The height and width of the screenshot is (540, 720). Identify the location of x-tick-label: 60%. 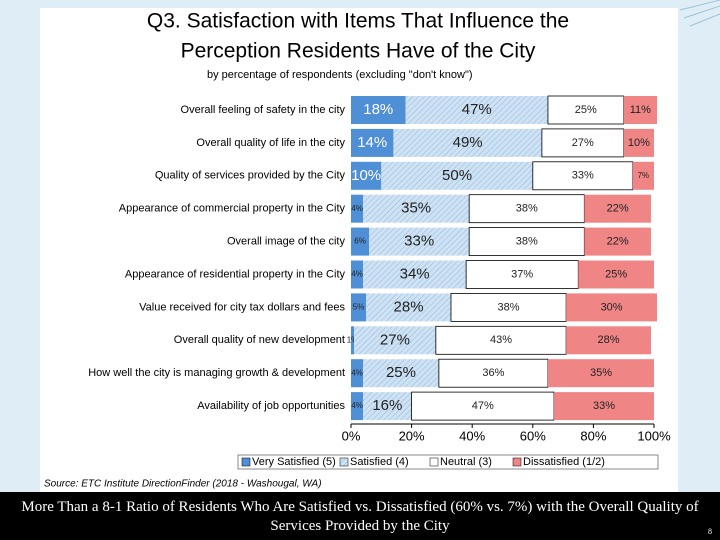
(533, 435).